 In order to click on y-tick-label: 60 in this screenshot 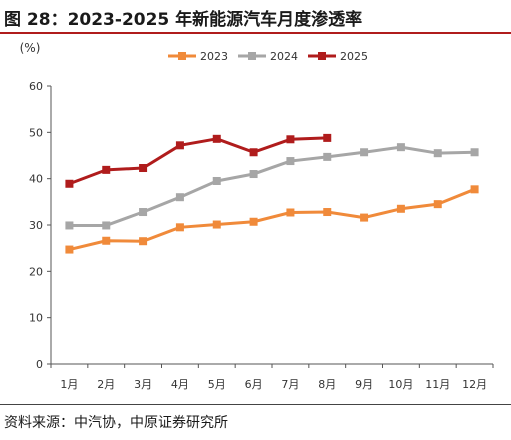, I will do `click(36, 86)`.